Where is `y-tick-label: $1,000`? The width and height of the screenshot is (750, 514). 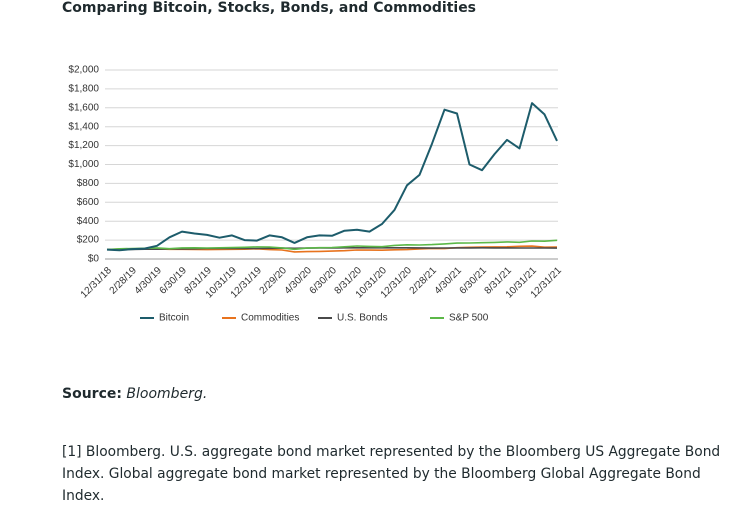 y-tick-label: $1,000 is located at coordinates (83, 164).